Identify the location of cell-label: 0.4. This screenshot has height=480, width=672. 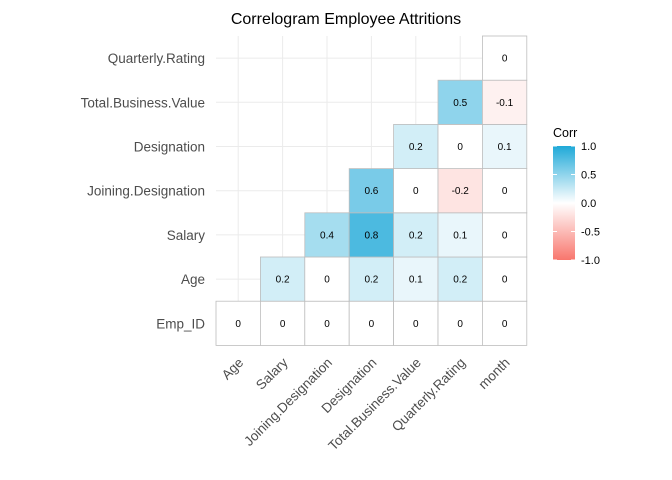
(327, 235).